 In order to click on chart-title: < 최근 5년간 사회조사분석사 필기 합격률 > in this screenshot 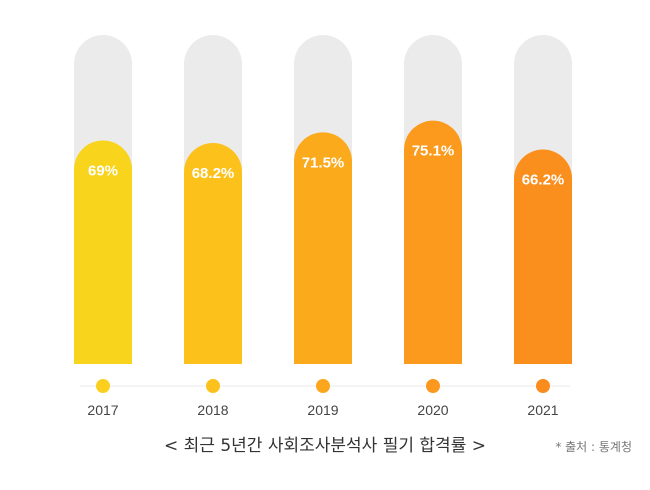, I will do `click(325, 446)`.